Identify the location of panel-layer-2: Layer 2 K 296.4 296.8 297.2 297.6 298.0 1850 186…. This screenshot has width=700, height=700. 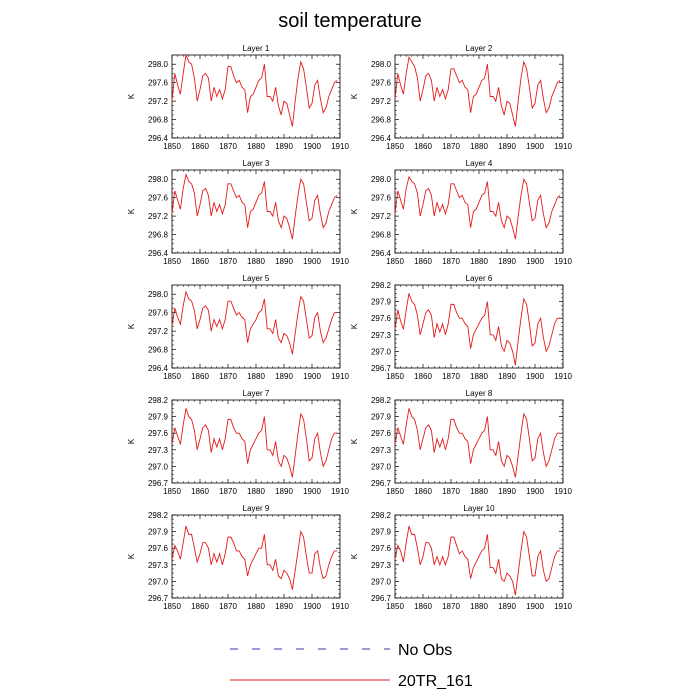
(461, 97).